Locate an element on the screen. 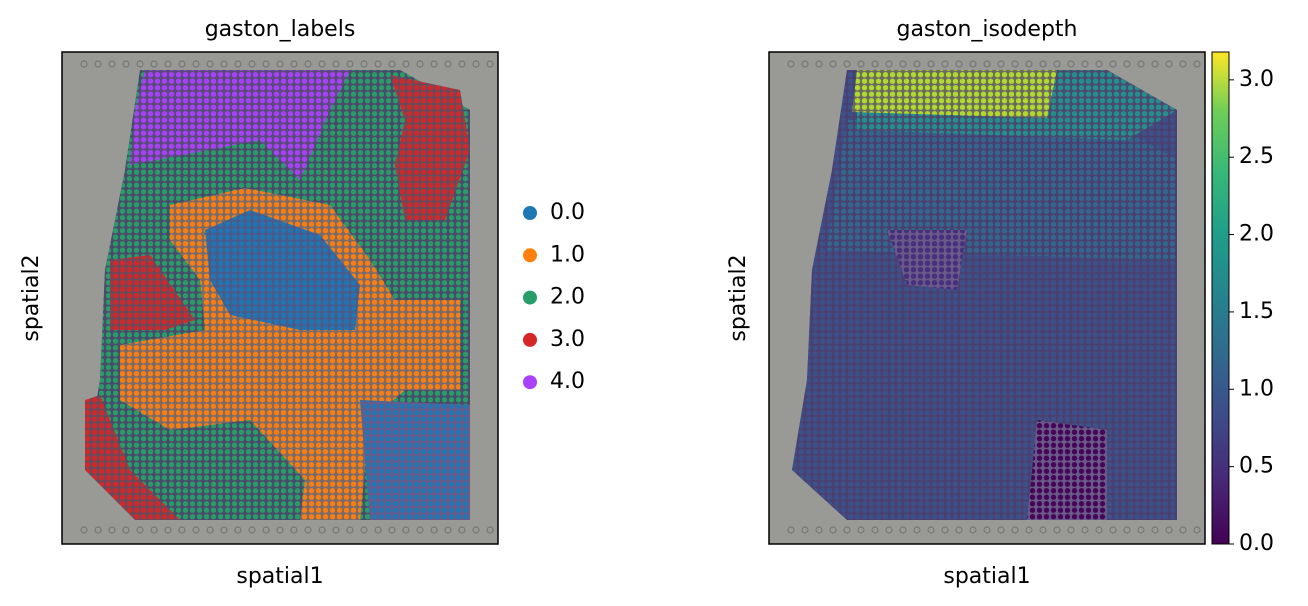 The image size is (1308, 606). legend-label: 2.0 is located at coordinates (567, 297).